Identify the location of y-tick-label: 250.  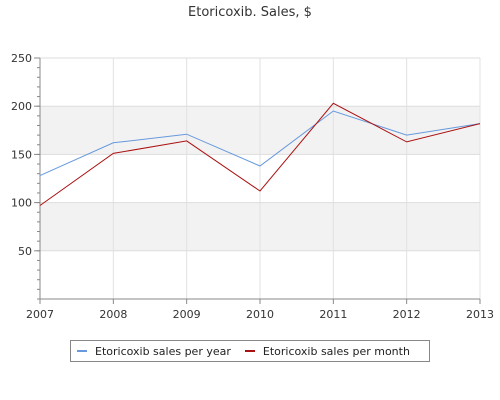
(21, 58).